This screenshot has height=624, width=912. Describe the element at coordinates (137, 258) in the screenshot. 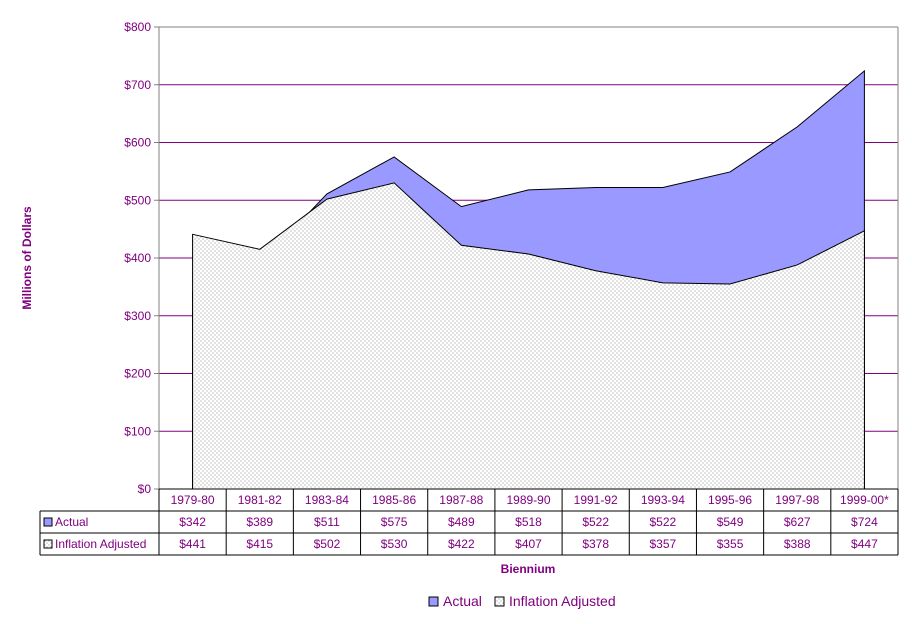

I see `y-tick-label: $400` at that location.